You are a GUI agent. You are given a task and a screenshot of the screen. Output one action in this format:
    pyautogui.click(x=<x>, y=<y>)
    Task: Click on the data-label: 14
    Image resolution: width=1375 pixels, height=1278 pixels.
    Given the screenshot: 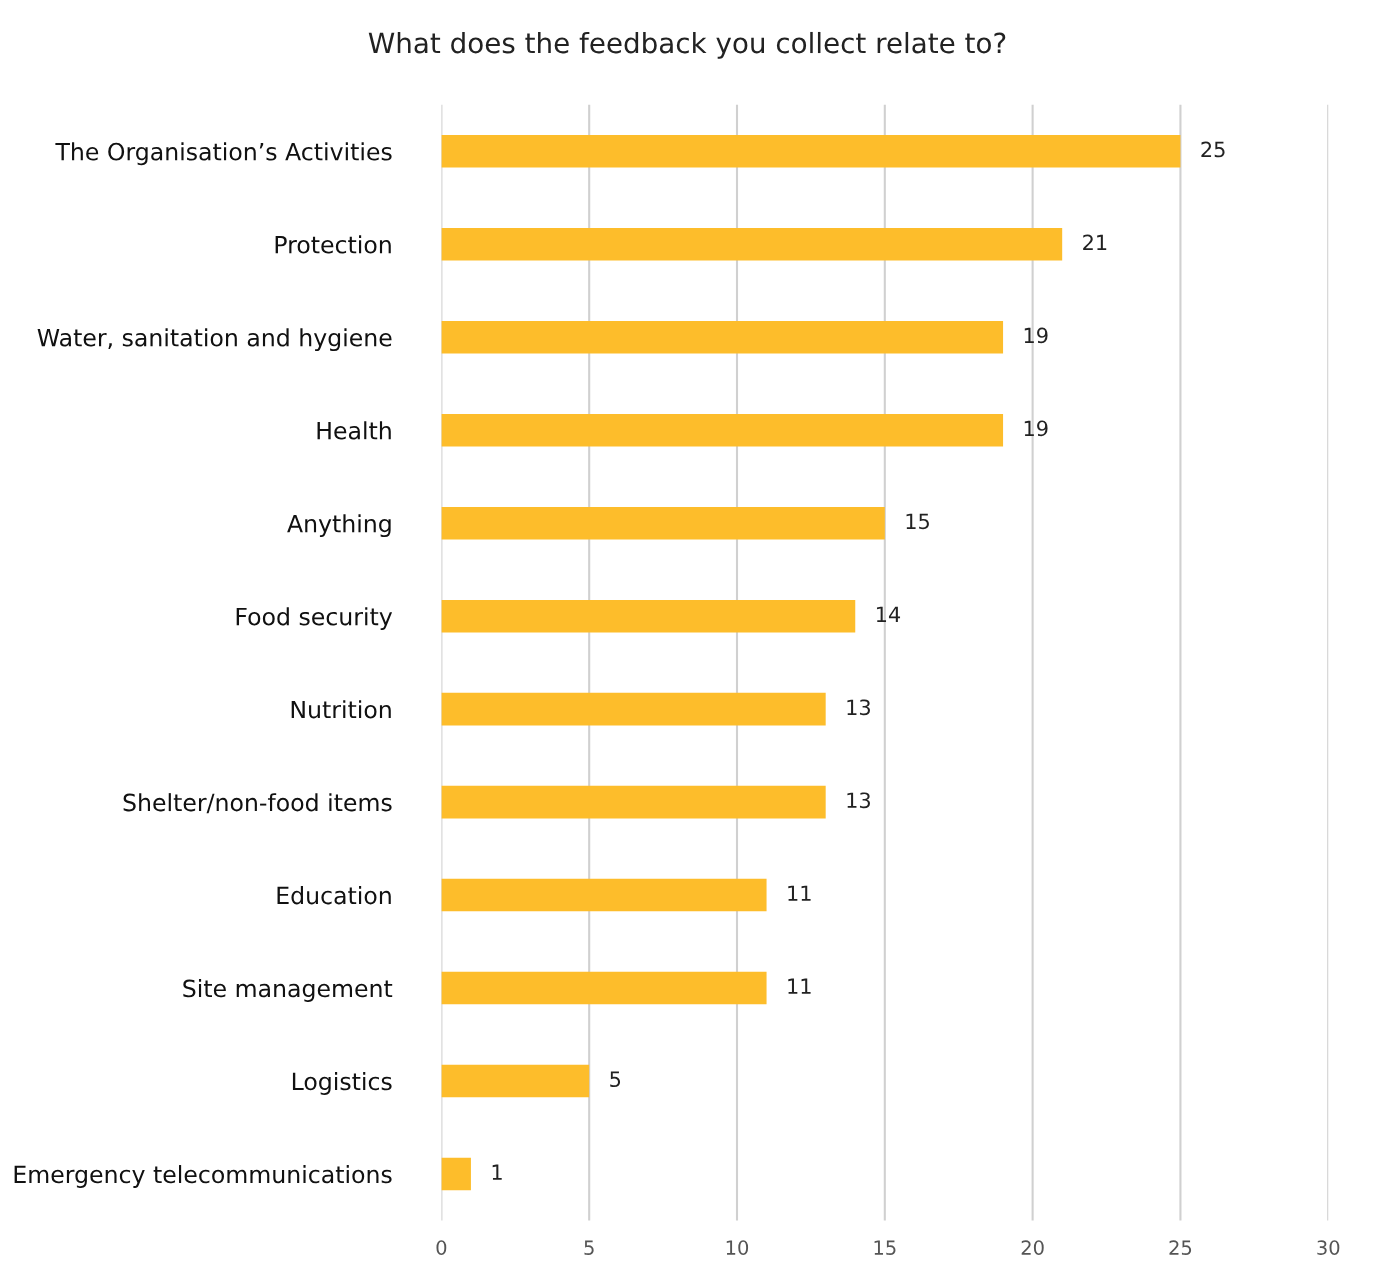 What is the action you would take?
    pyautogui.click(x=888, y=614)
    